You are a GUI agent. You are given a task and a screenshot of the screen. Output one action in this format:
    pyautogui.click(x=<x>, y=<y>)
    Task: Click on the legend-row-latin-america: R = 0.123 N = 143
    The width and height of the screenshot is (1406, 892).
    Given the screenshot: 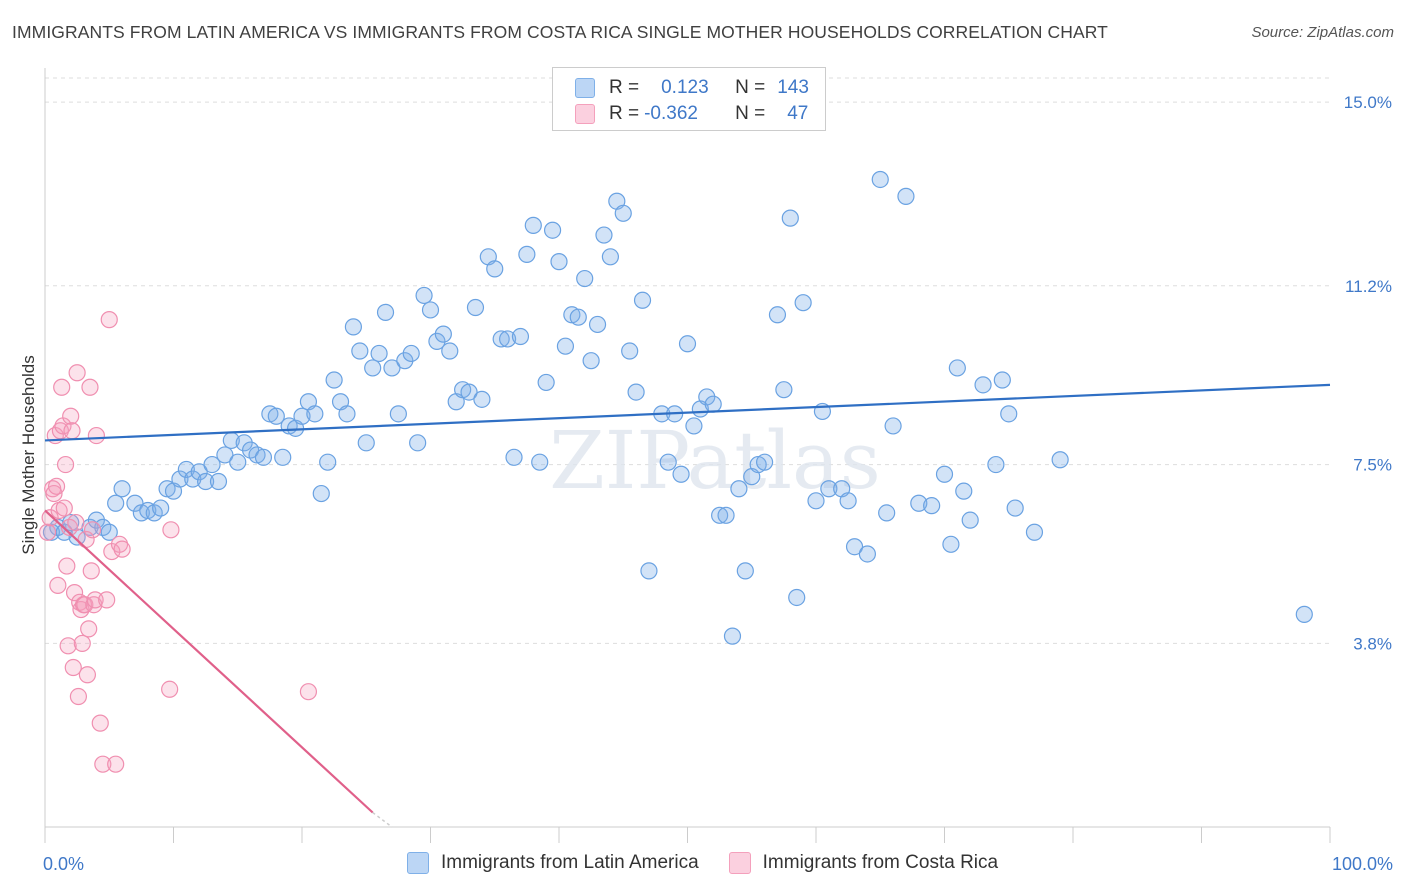 What is the action you would take?
    pyautogui.click(x=692, y=88)
    